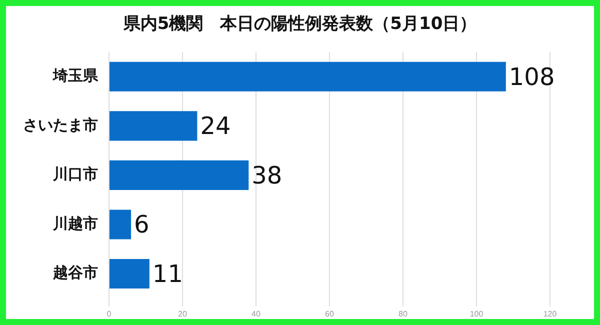 The image size is (600, 325). I want to click on y-tick-label: 埼玉県, so click(75, 75).